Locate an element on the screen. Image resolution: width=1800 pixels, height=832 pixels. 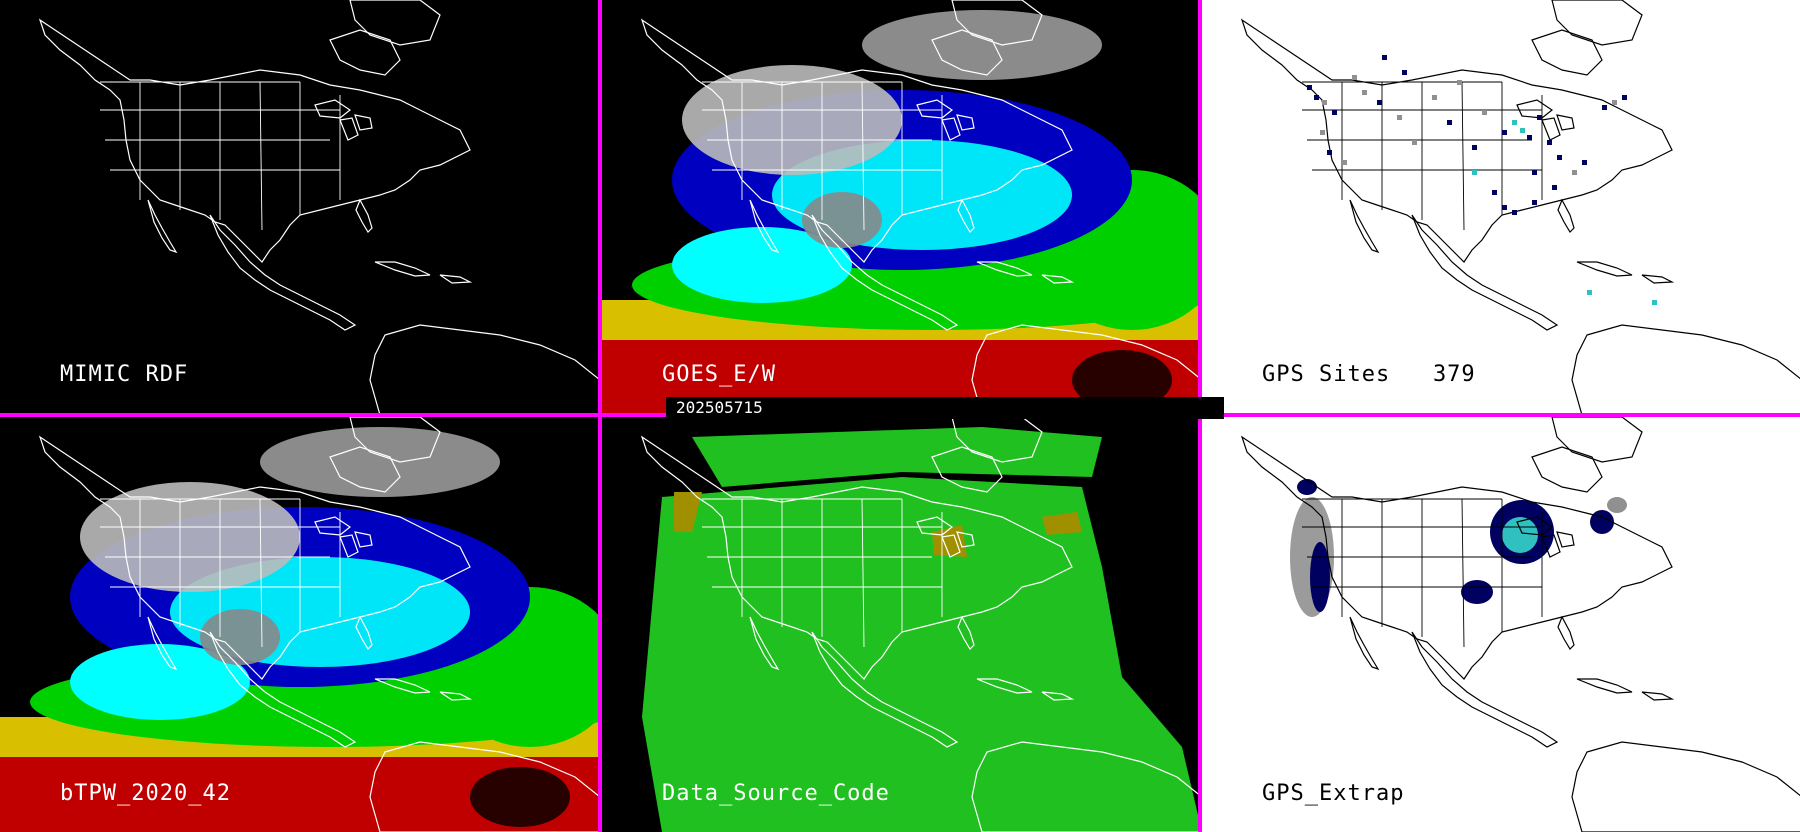
goes-ew-label: GOES_E/W is located at coordinates (719, 374).